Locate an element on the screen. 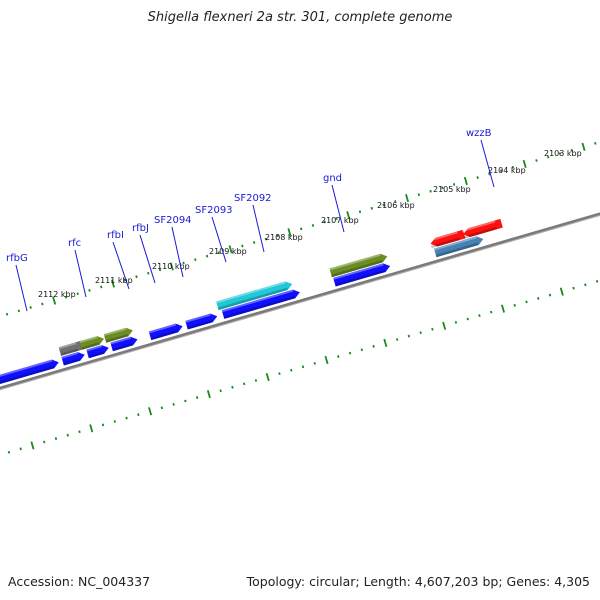 Image resolution: width=600 pixels, height=600 pixels. gene-label: rfbG is located at coordinates (17, 258).